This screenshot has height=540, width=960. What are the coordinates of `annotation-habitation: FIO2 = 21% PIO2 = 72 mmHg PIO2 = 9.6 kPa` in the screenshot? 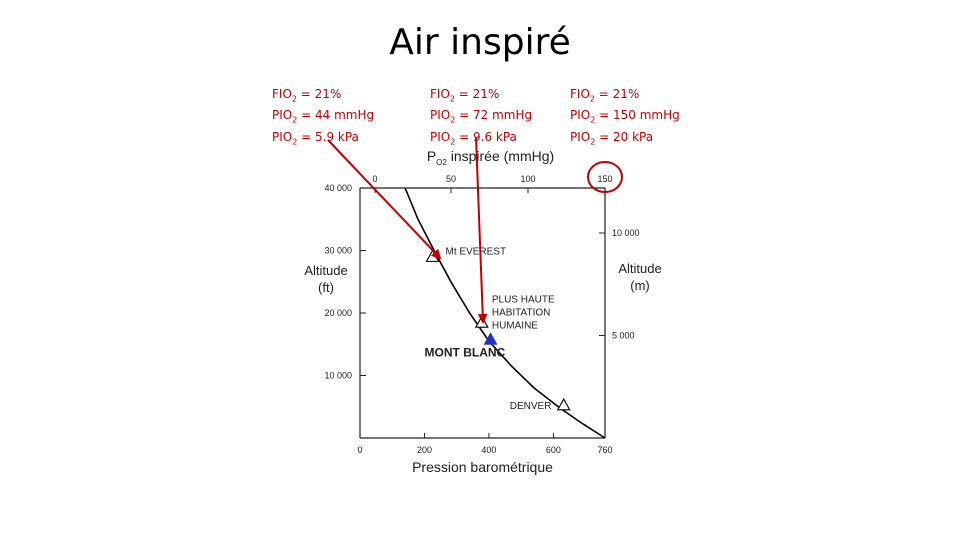 It's located at (481, 118).